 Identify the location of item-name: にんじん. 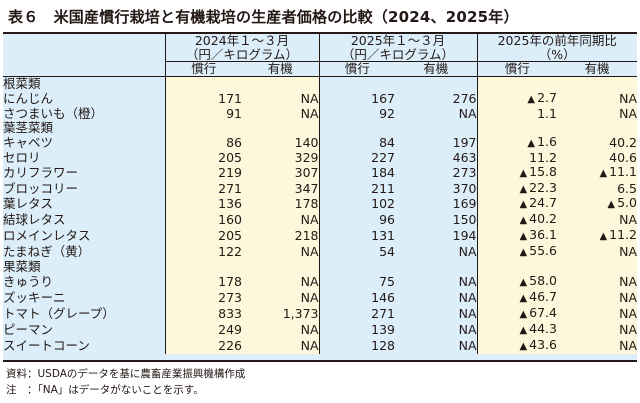
(28, 99).